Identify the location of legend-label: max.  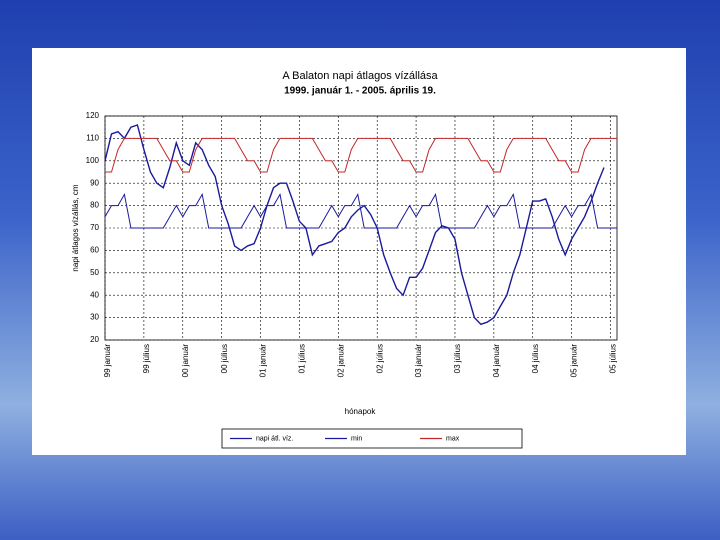
(453, 438).